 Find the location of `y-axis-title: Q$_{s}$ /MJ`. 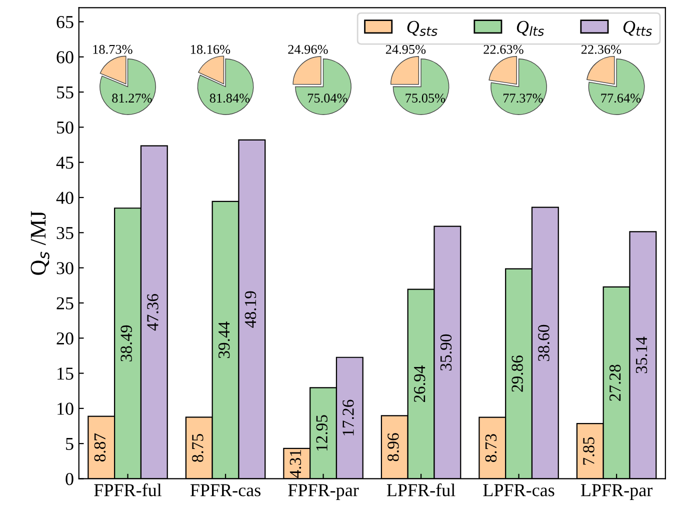

y-axis-title: Q$_{s}$ /MJ is located at coordinates (40, 243).